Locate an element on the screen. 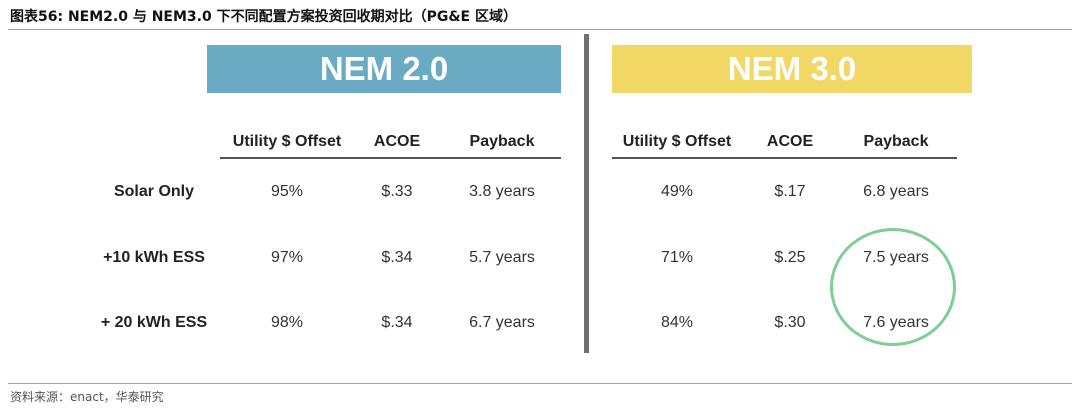  row-label-10kwh-ess: +10 kWh ESS is located at coordinates (154, 257).